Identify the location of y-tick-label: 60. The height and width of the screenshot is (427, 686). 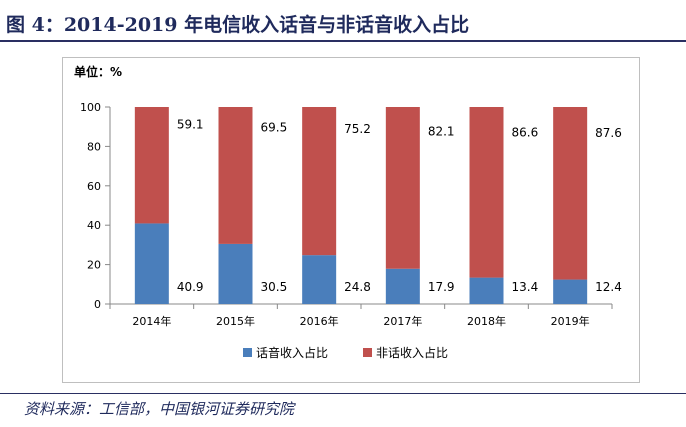
(94, 186).